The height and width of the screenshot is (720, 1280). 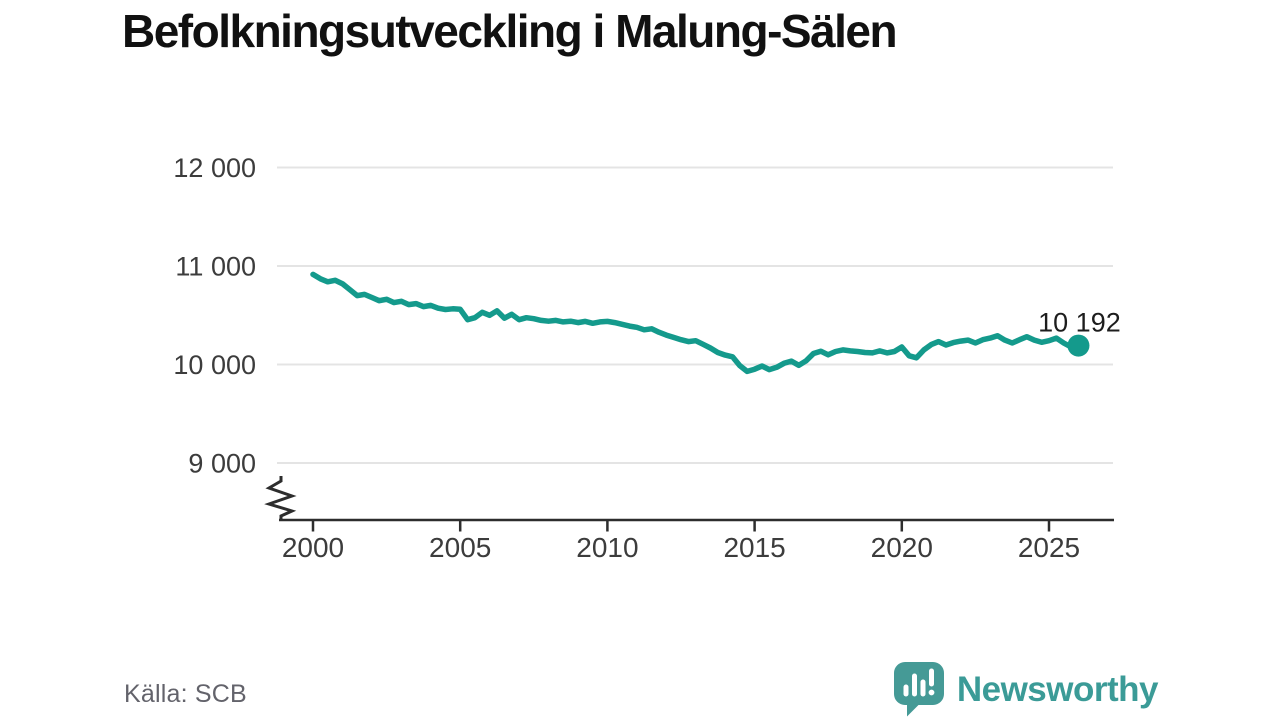 I want to click on x-tick-label: 2010, so click(x=607, y=547).